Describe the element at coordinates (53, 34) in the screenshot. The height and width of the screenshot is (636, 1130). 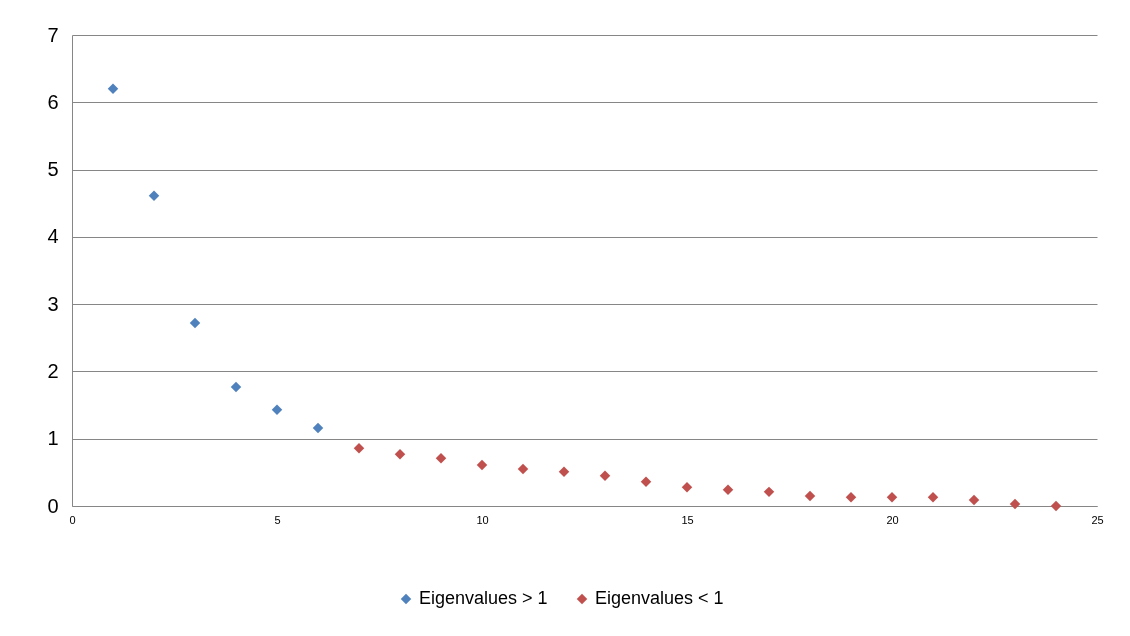
I see `y-tick-label: 7` at that location.